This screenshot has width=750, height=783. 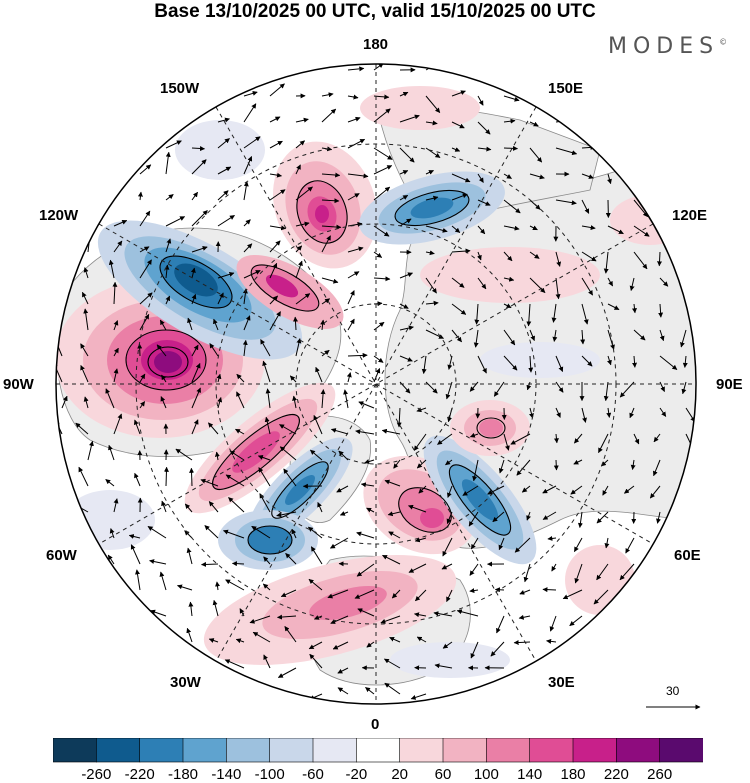 What do you see at coordinates (566, 88) in the screenshot?
I see `lon-label-150e: 150E` at bounding box center [566, 88].